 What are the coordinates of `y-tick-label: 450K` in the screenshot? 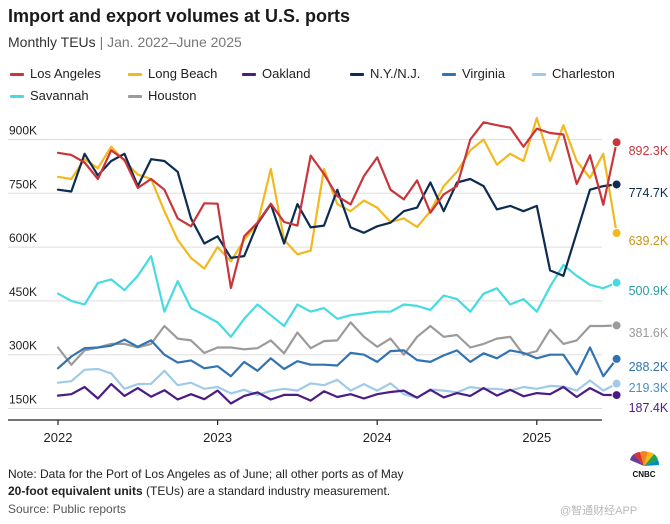 It's located at (23, 292).